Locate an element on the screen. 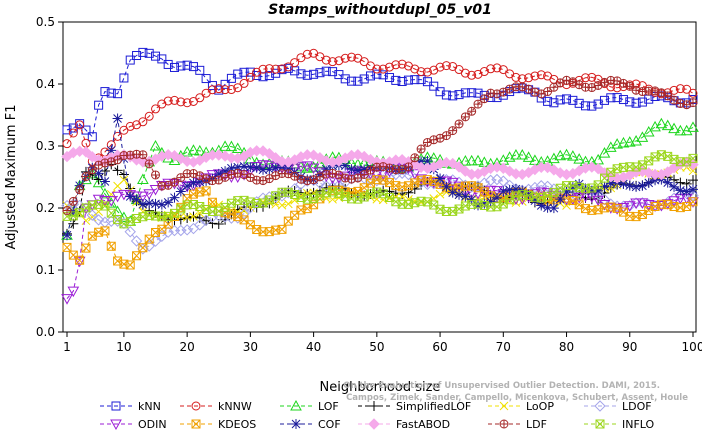 This screenshot has height=434, width=702. chart-title: Stamps_withoutdupl_05_v01 is located at coordinates (380, 10).